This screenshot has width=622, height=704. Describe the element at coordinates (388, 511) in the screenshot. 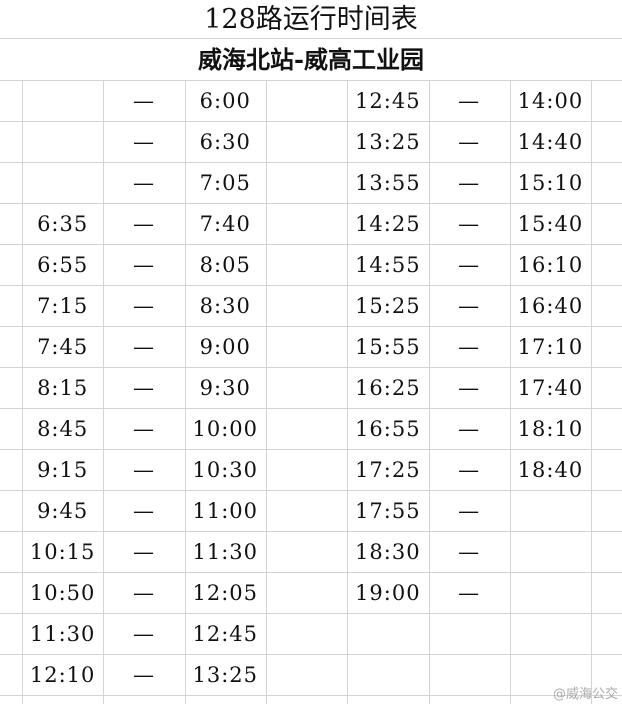

I see `time-cell: 17:55` at that location.